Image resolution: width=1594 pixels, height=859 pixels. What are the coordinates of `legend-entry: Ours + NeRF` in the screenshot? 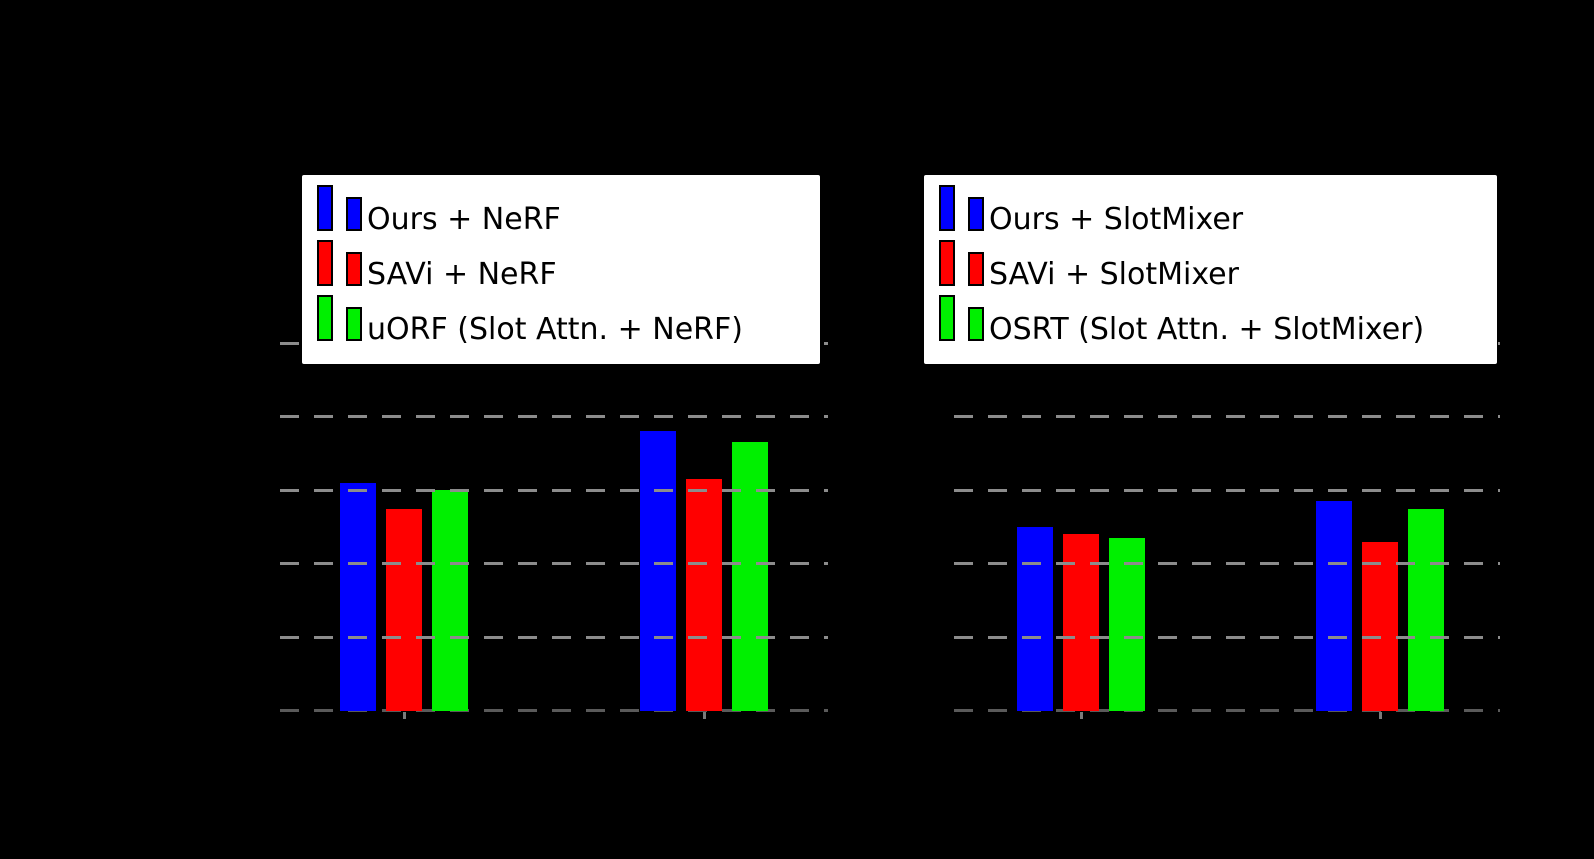 It's located at (568, 210).